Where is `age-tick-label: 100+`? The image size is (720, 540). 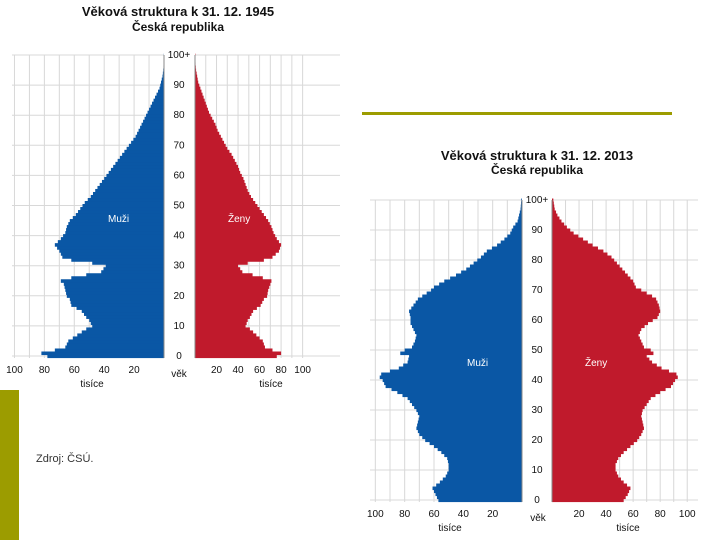 age-tick-label: 100+ is located at coordinates (537, 200).